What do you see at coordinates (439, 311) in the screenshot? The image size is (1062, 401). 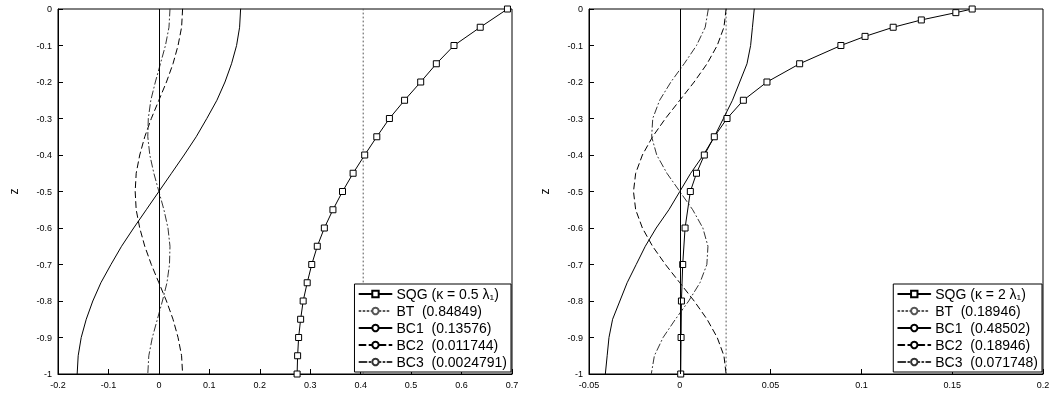 I see `legend-label: BT (0.84849)` at bounding box center [439, 311].